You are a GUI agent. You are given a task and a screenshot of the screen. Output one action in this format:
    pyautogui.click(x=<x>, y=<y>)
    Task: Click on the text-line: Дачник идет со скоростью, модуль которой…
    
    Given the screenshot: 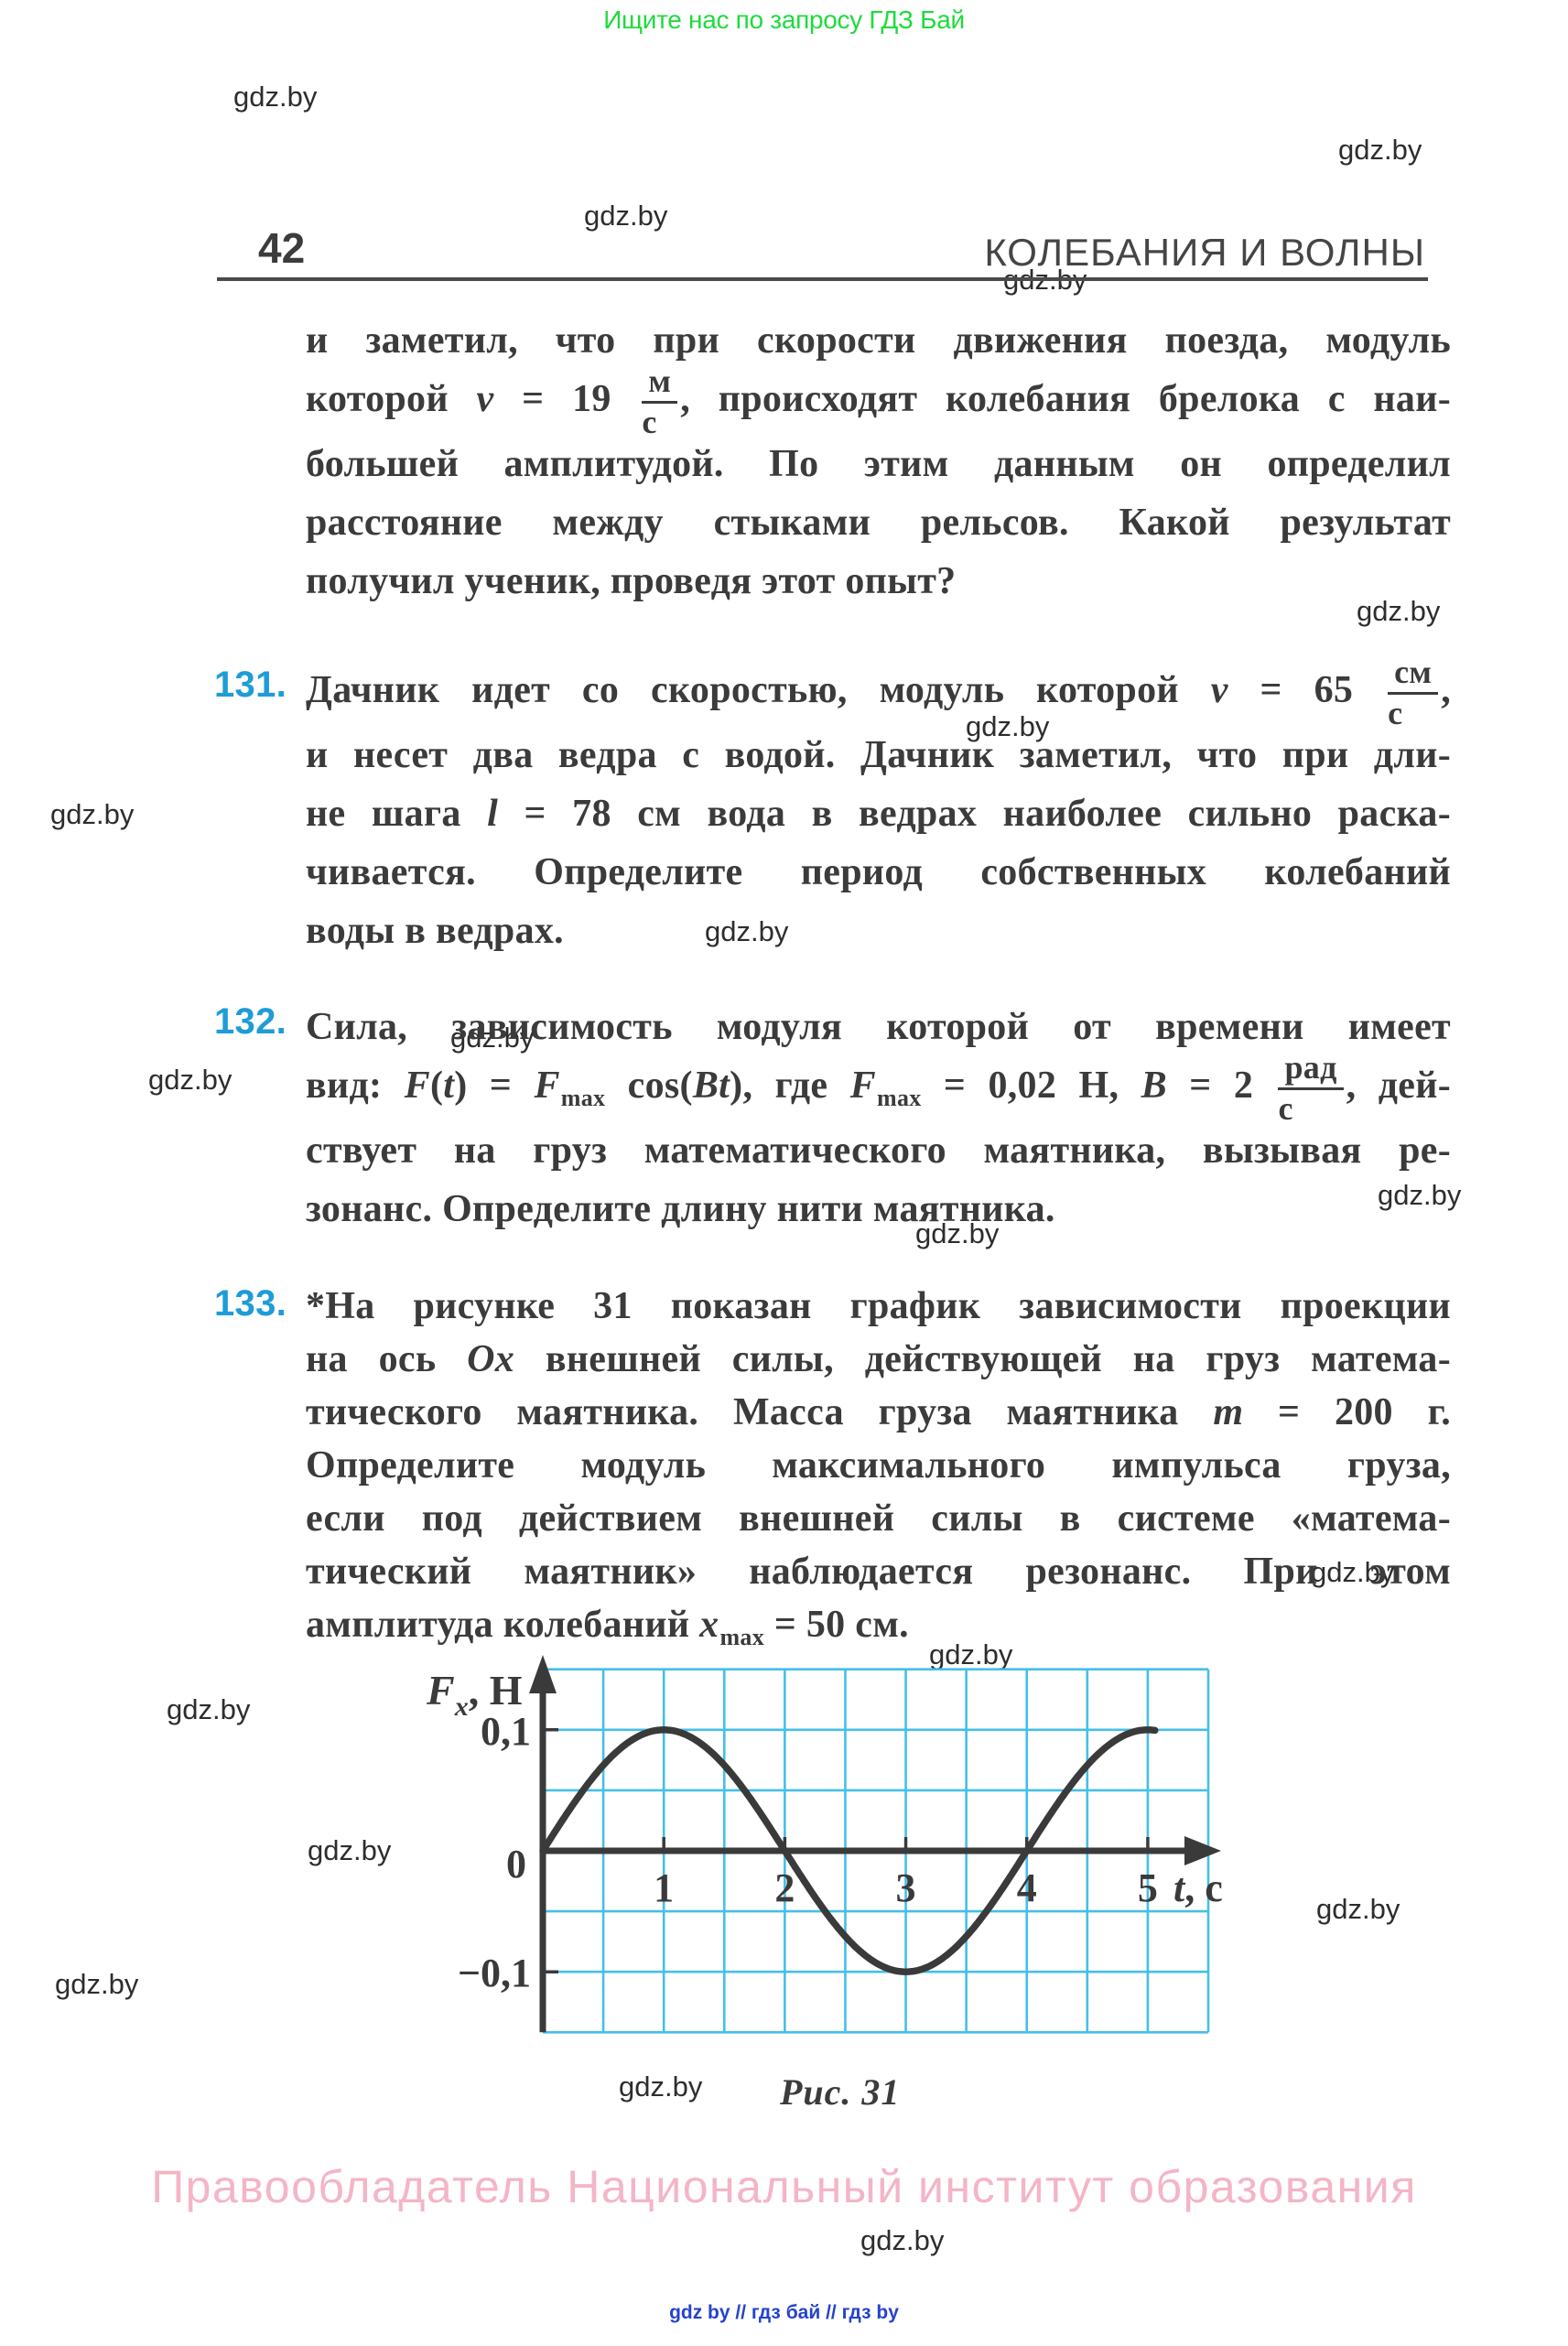 What is the action you would take?
    pyautogui.click(x=878, y=692)
    